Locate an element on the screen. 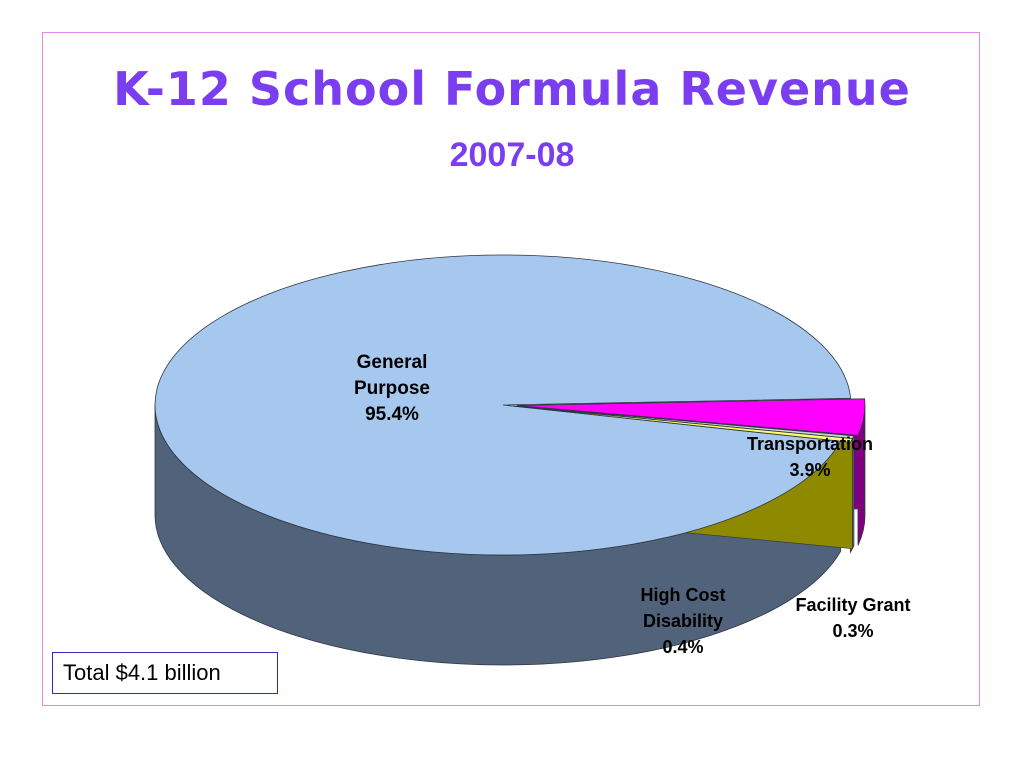 The height and width of the screenshot is (768, 1024). chart-subtitle: 2007-08 is located at coordinates (512, 155).